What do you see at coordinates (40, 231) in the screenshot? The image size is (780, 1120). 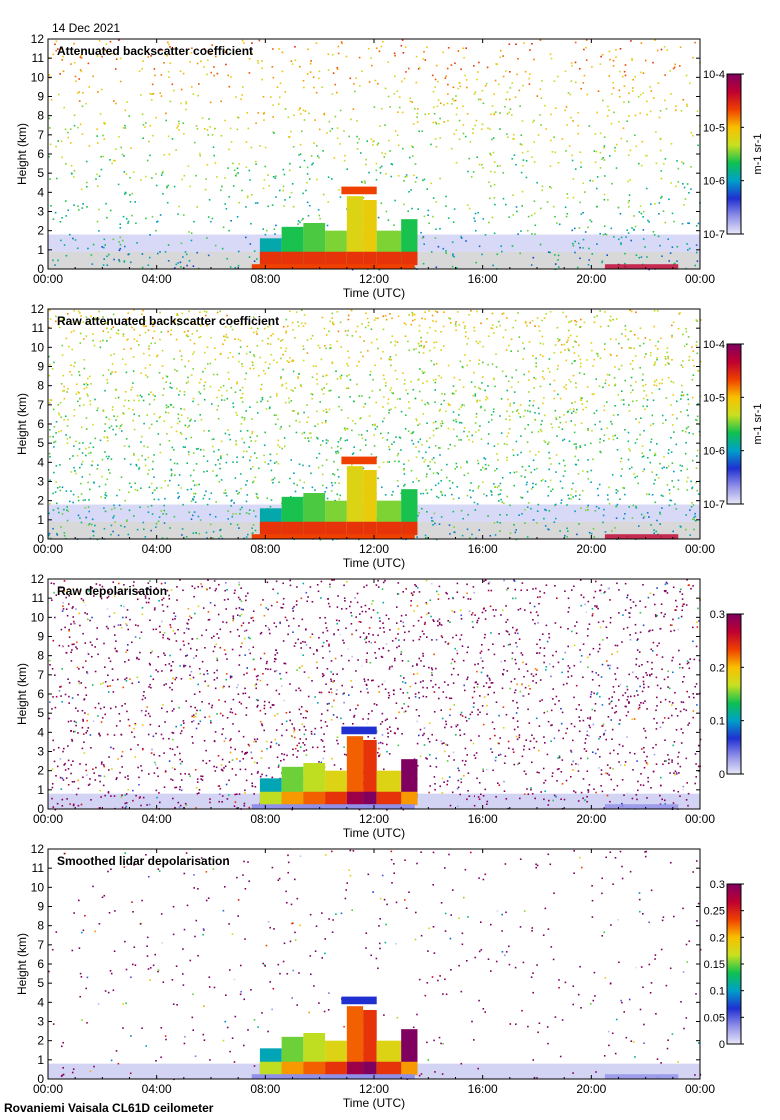 I see `y-tick-label: 2` at bounding box center [40, 231].